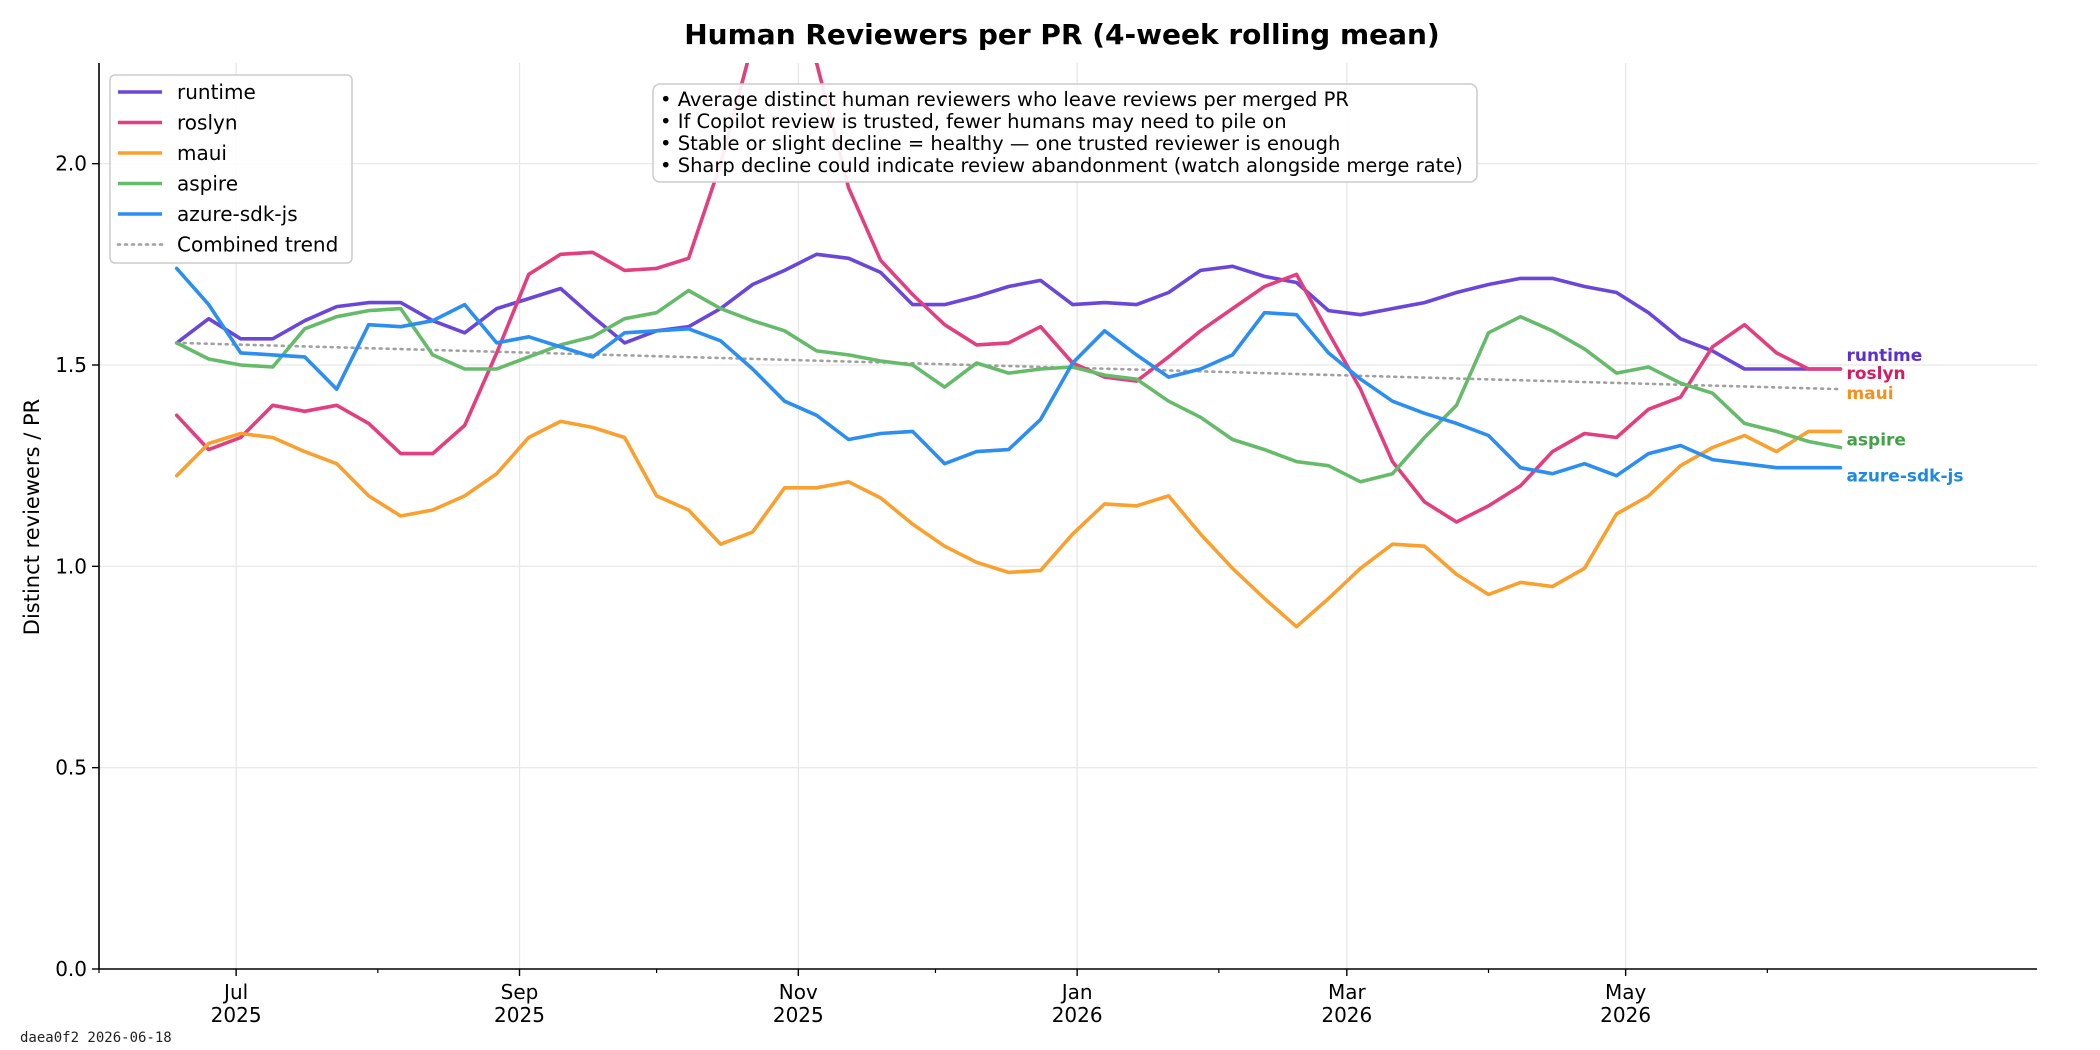 The height and width of the screenshot is (1050, 2100). What do you see at coordinates (1076, 992) in the screenshot?
I see `x-tick-label-month: Jan` at bounding box center [1076, 992].